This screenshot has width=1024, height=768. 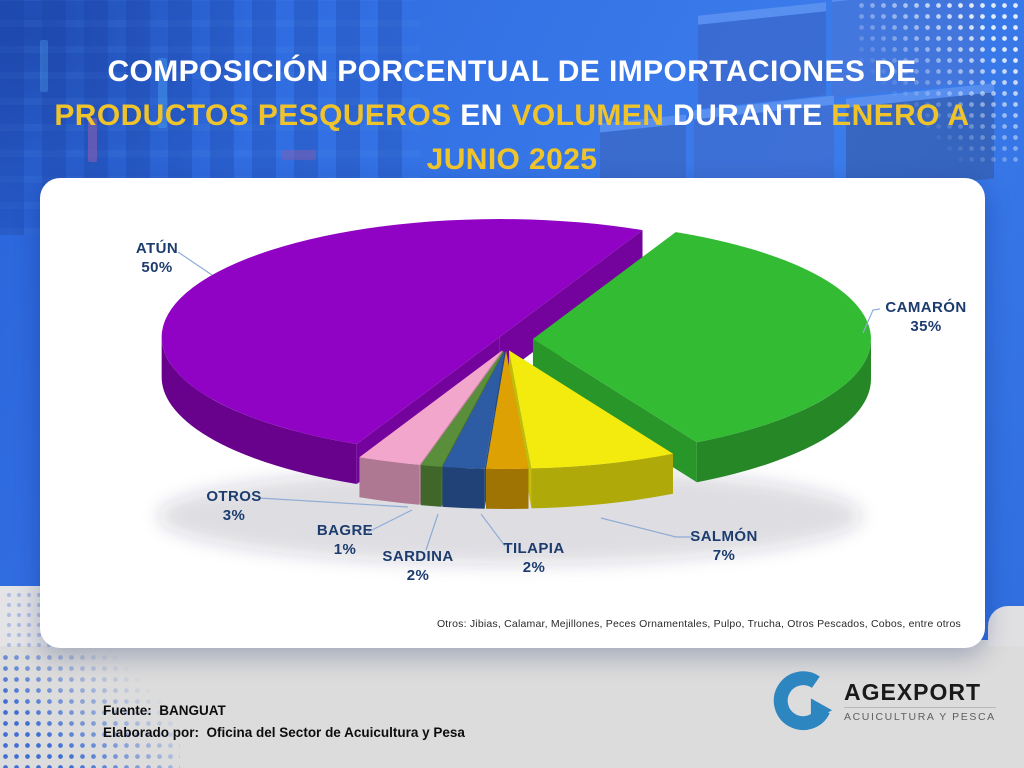 What do you see at coordinates (157, 258) in the screenshot?
I see `pie-label-atún: ATÚN 50%` at bounding box center [157, 258].